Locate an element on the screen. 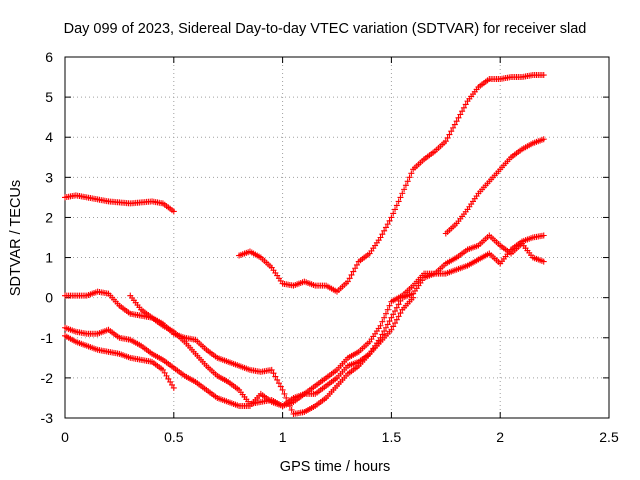 The height and width of the screenshot is (480, 640). series-track-f is located at coordinates (239, 351).